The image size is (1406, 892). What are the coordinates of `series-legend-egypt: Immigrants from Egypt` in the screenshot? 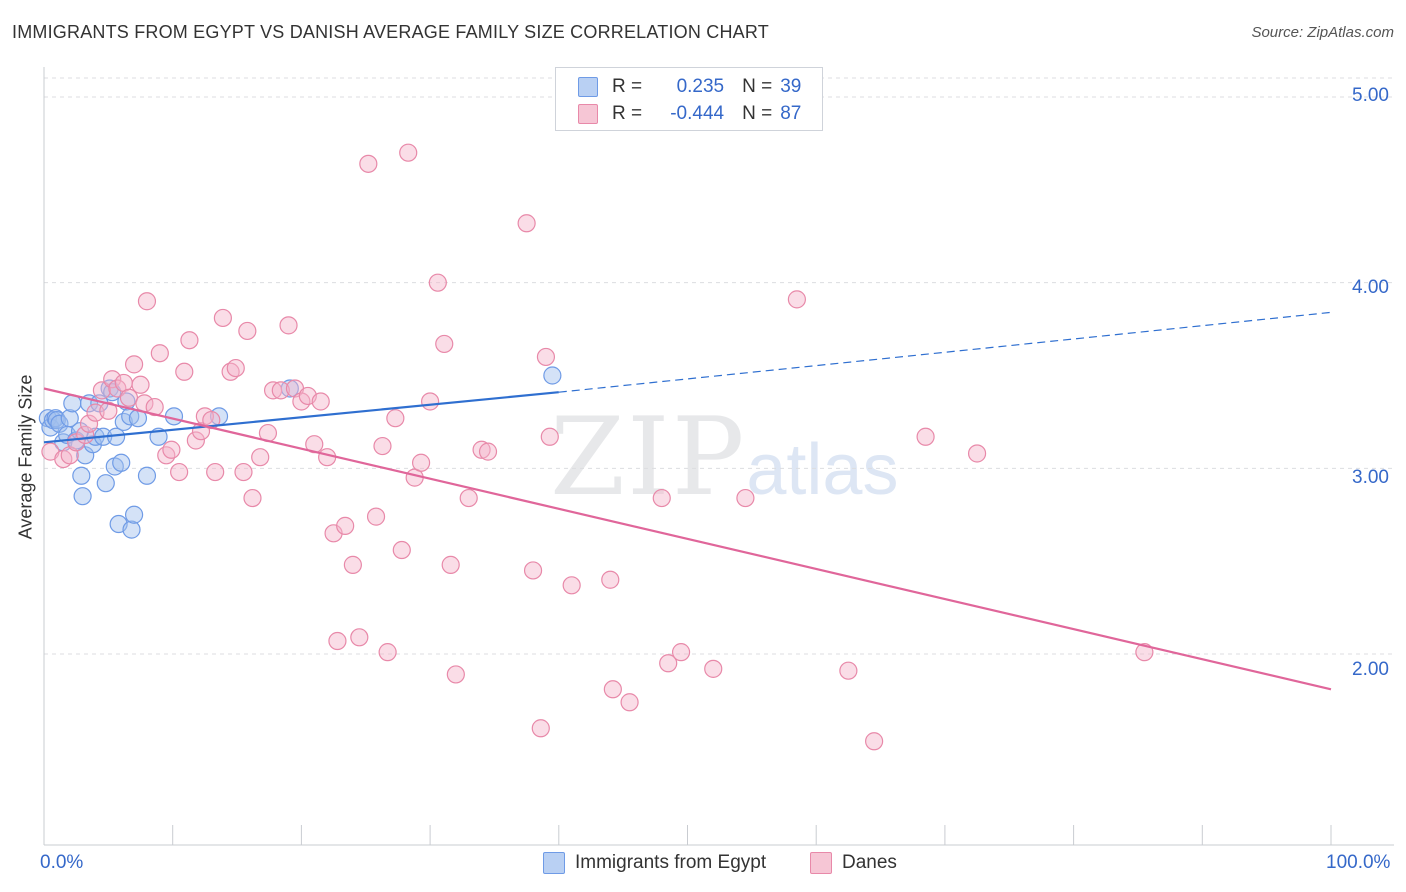 It's located at (654, 863).